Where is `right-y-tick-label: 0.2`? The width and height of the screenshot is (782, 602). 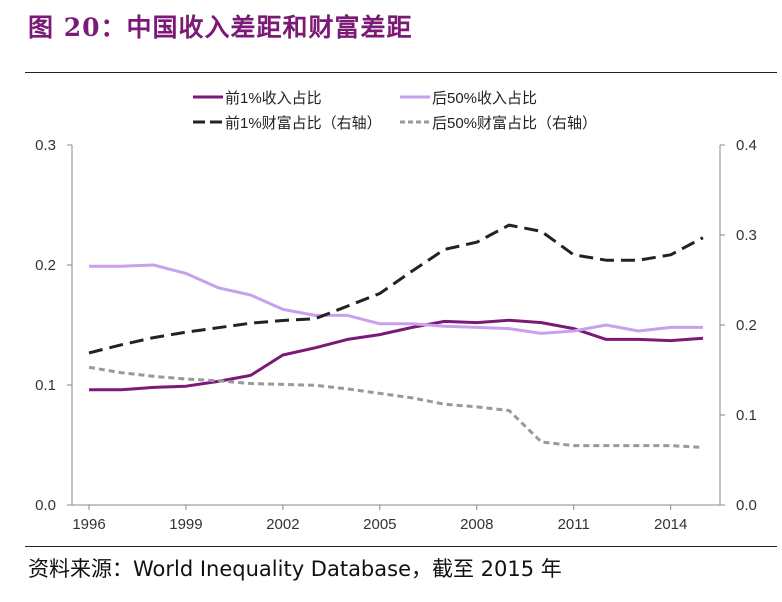 right-y-tick-label: 0.2 is located at coordinates (746, 325).